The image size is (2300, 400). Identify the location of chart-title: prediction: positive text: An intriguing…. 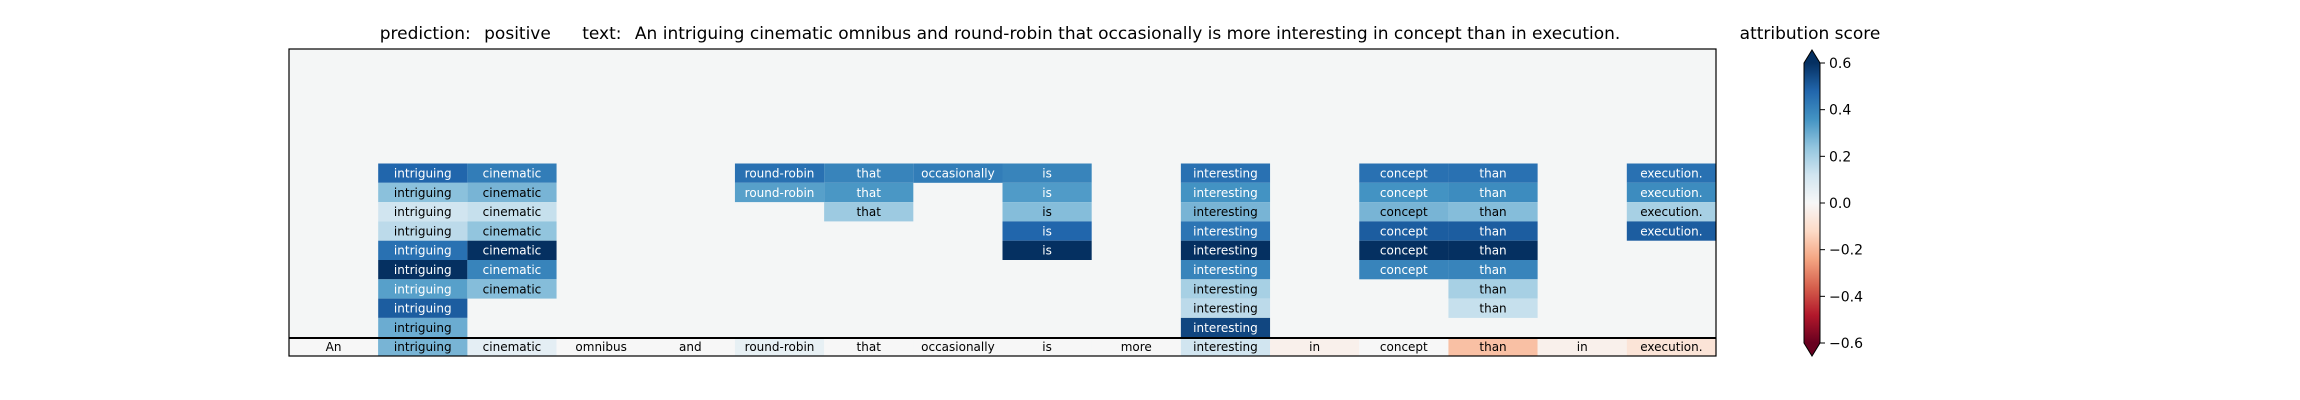
(1000, 34).